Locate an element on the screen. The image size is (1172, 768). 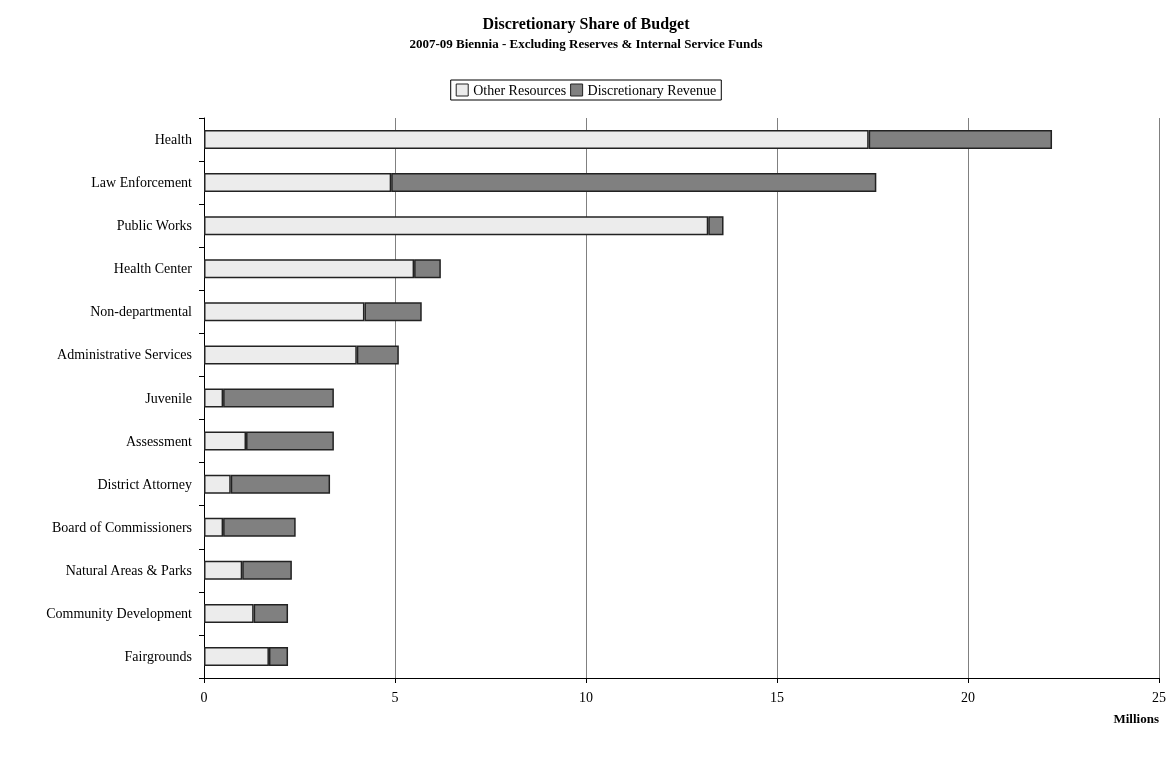
x-tick-label: 0 is located at coordinates (204, 697).